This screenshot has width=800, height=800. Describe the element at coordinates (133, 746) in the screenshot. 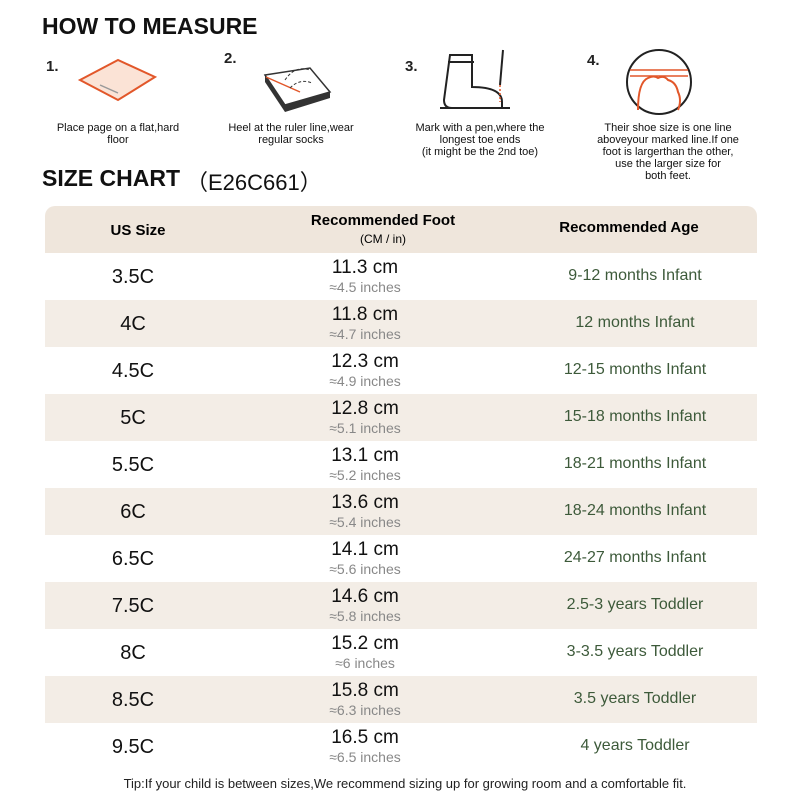

I see `size-cell: 9.5C` at that location.